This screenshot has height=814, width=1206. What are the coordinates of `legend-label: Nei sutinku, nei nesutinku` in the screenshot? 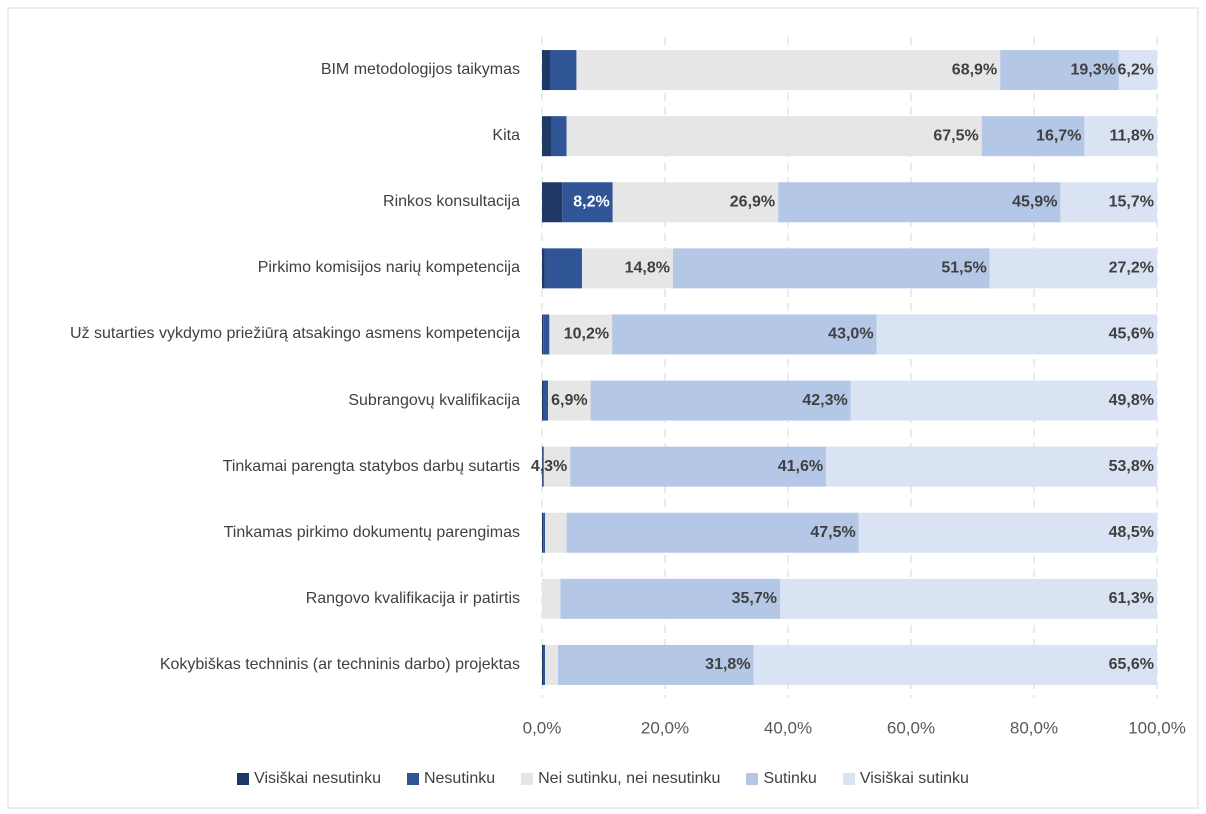 It's located at (629, 778).